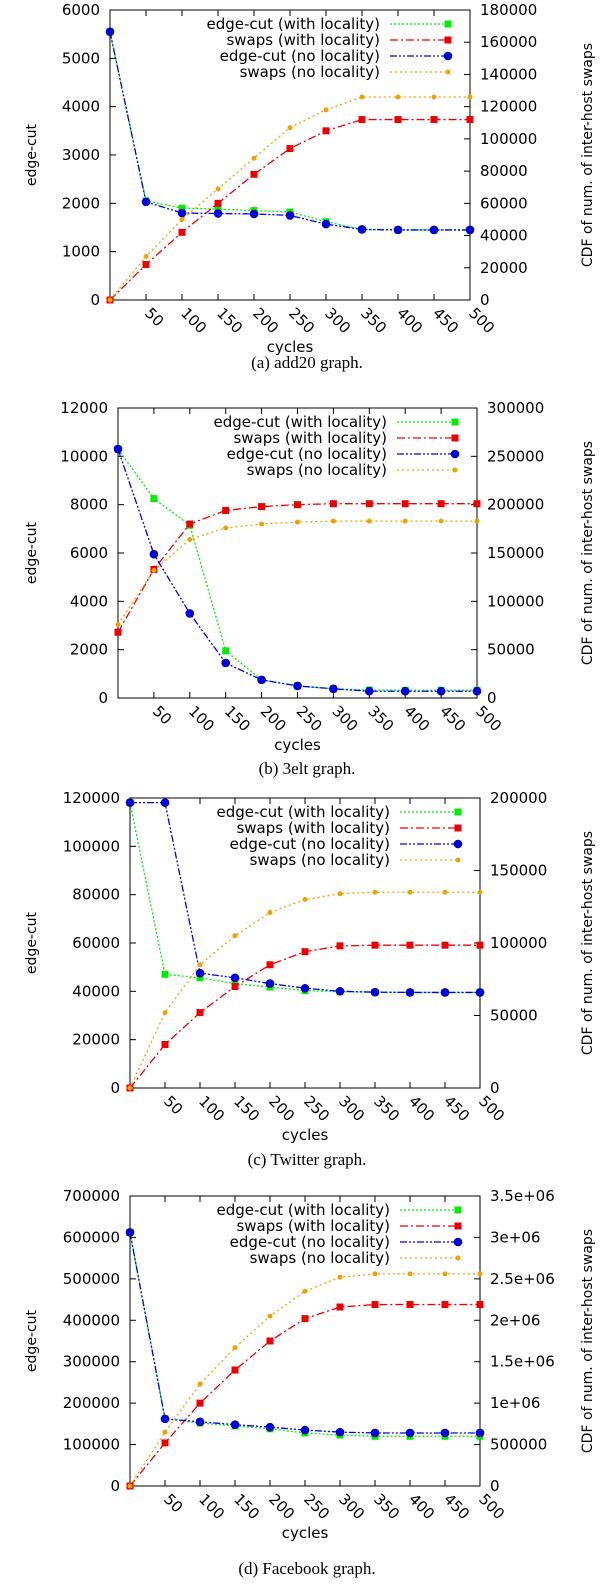 This screenshot has width=614, height=1589. What do you see at coordinates (96, 1040) in the screenshot?
I see `y-tick-label: 20000` at bounding box center [96, 1040].